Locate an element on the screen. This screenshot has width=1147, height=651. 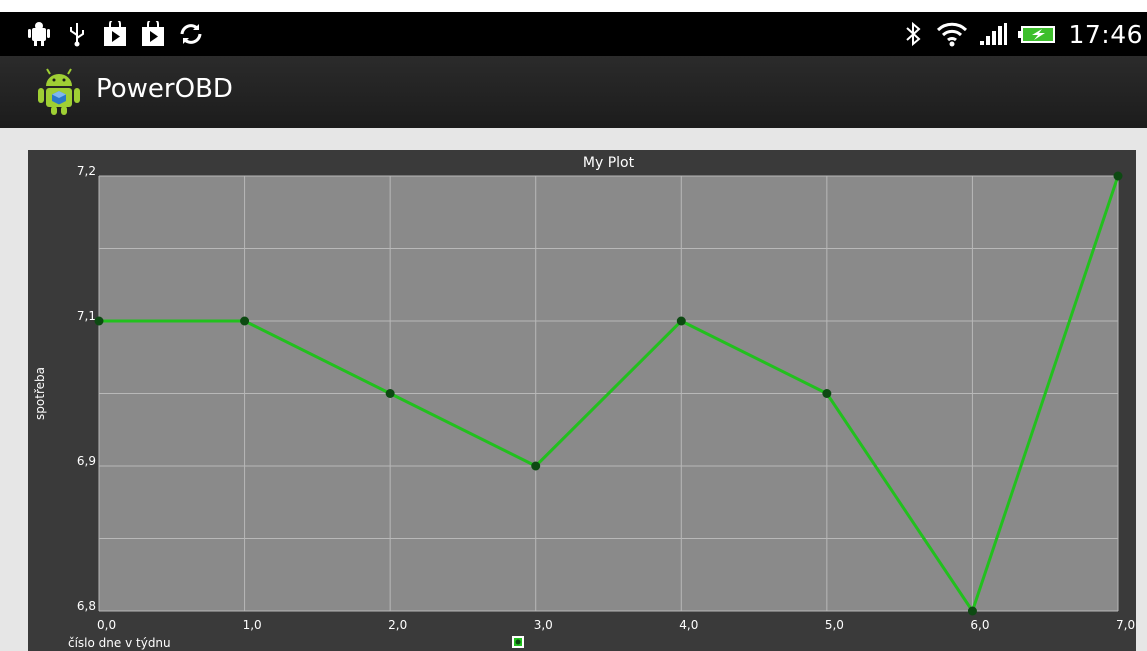
wifi-icon is located at coordinates (952, 34).